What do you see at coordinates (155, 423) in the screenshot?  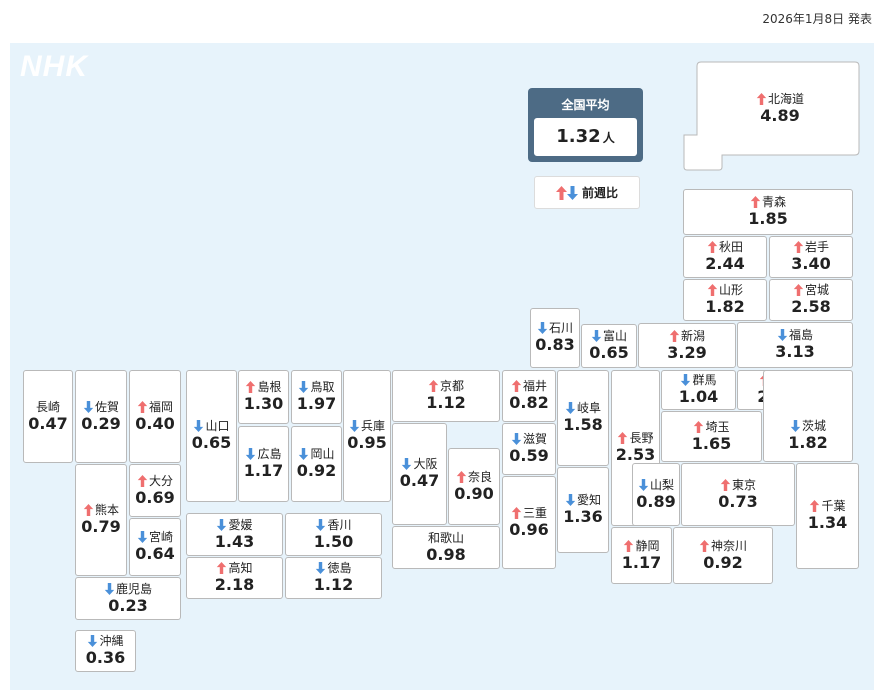 I see `pref-value: 0.40` at bounding box center [155, 423].